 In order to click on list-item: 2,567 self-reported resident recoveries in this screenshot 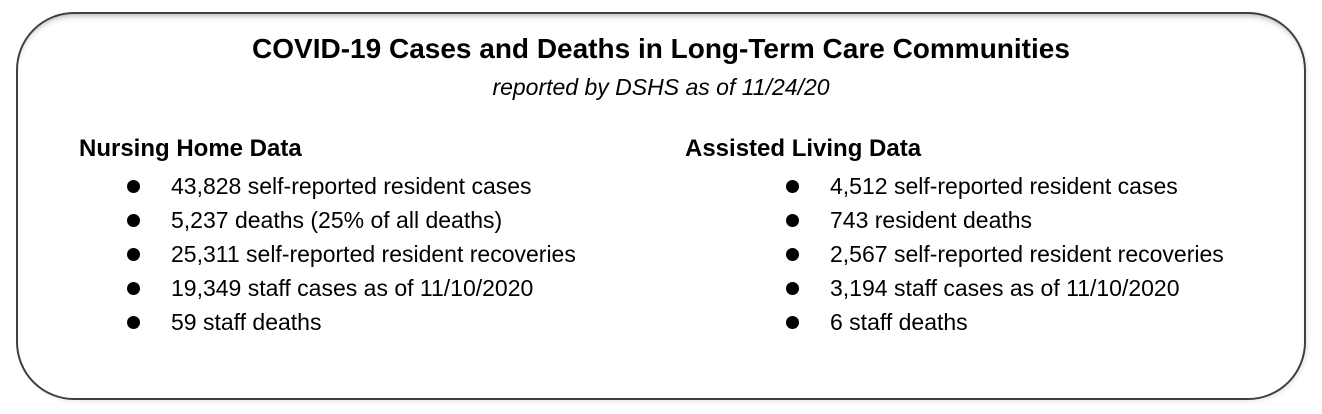, I will do `click(1045, 254)`.